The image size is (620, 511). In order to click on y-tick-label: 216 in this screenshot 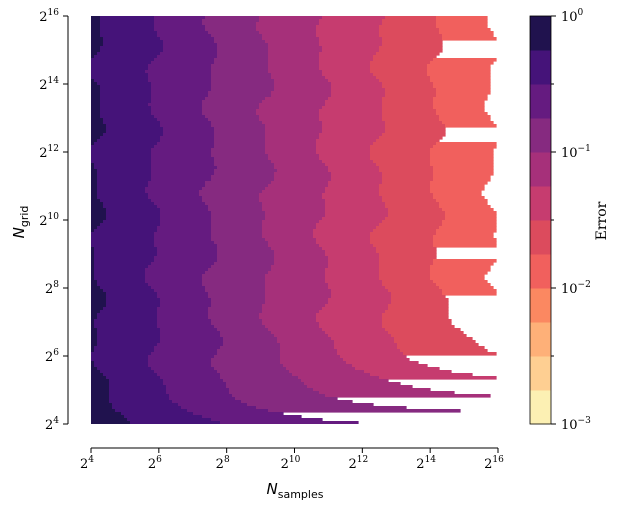, I will do `click(49, 16)`.